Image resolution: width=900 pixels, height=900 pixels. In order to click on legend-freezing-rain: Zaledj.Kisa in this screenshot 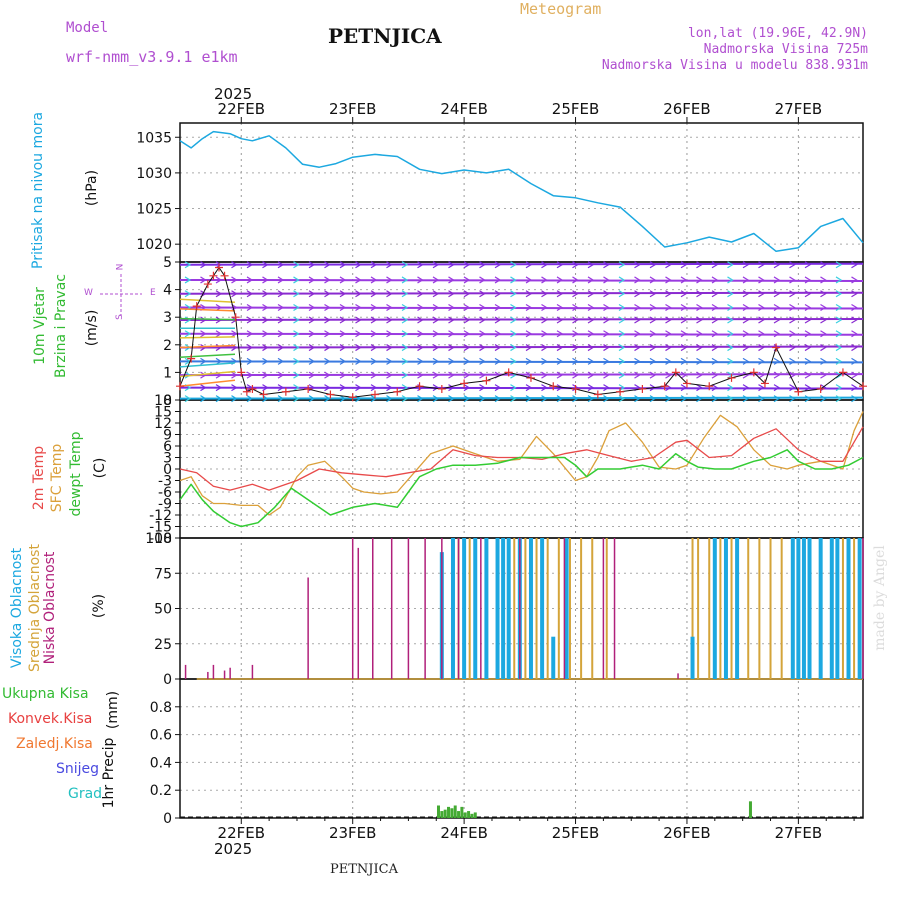, I will do `click(54, 744)`.